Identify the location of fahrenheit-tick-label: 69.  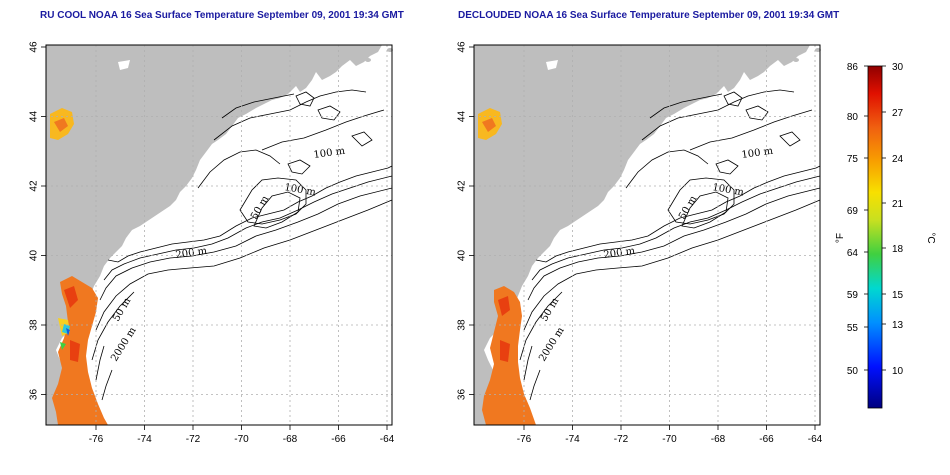
(853, 211).